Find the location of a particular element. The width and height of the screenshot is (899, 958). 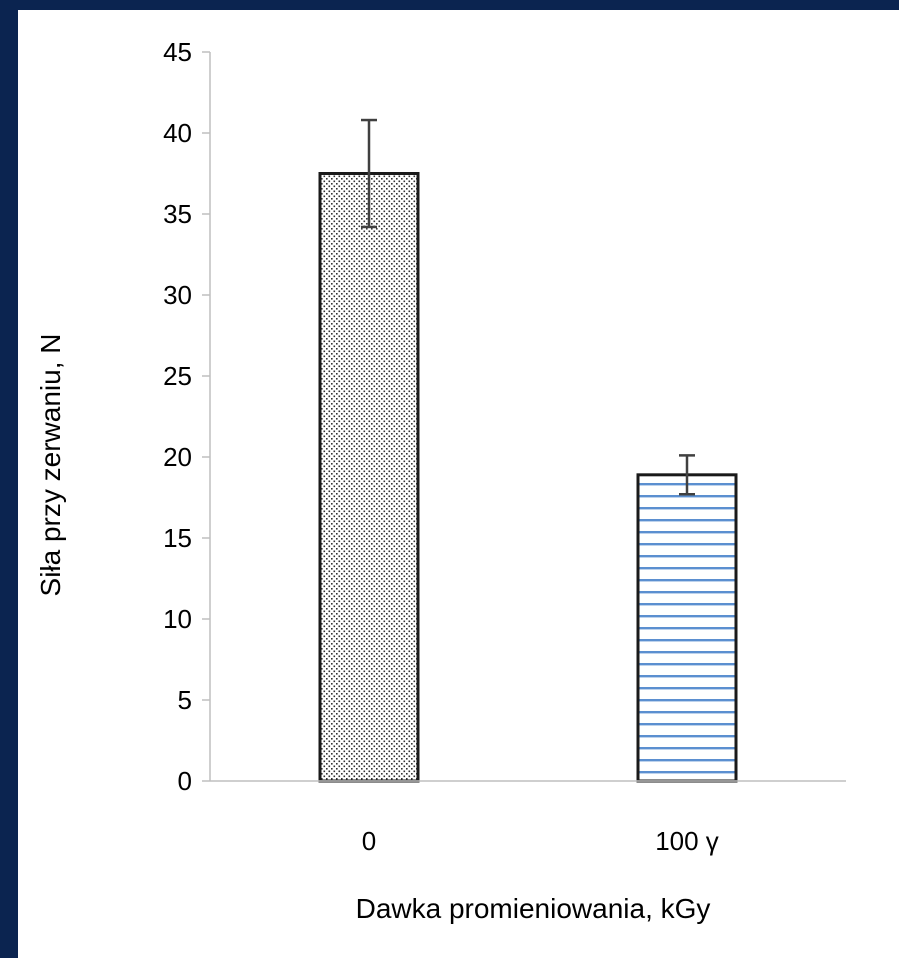

y-tick-label: 10 is located at coordinates (177, 619).